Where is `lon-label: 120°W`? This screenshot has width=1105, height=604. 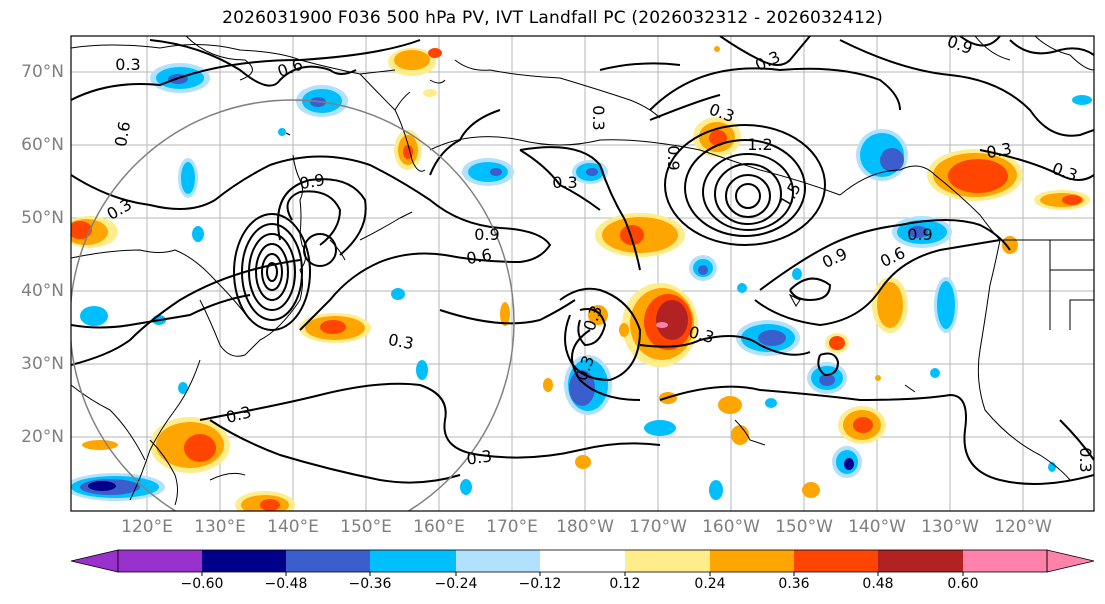 lon-label: 120°W is located at coordinates (1023, 527).